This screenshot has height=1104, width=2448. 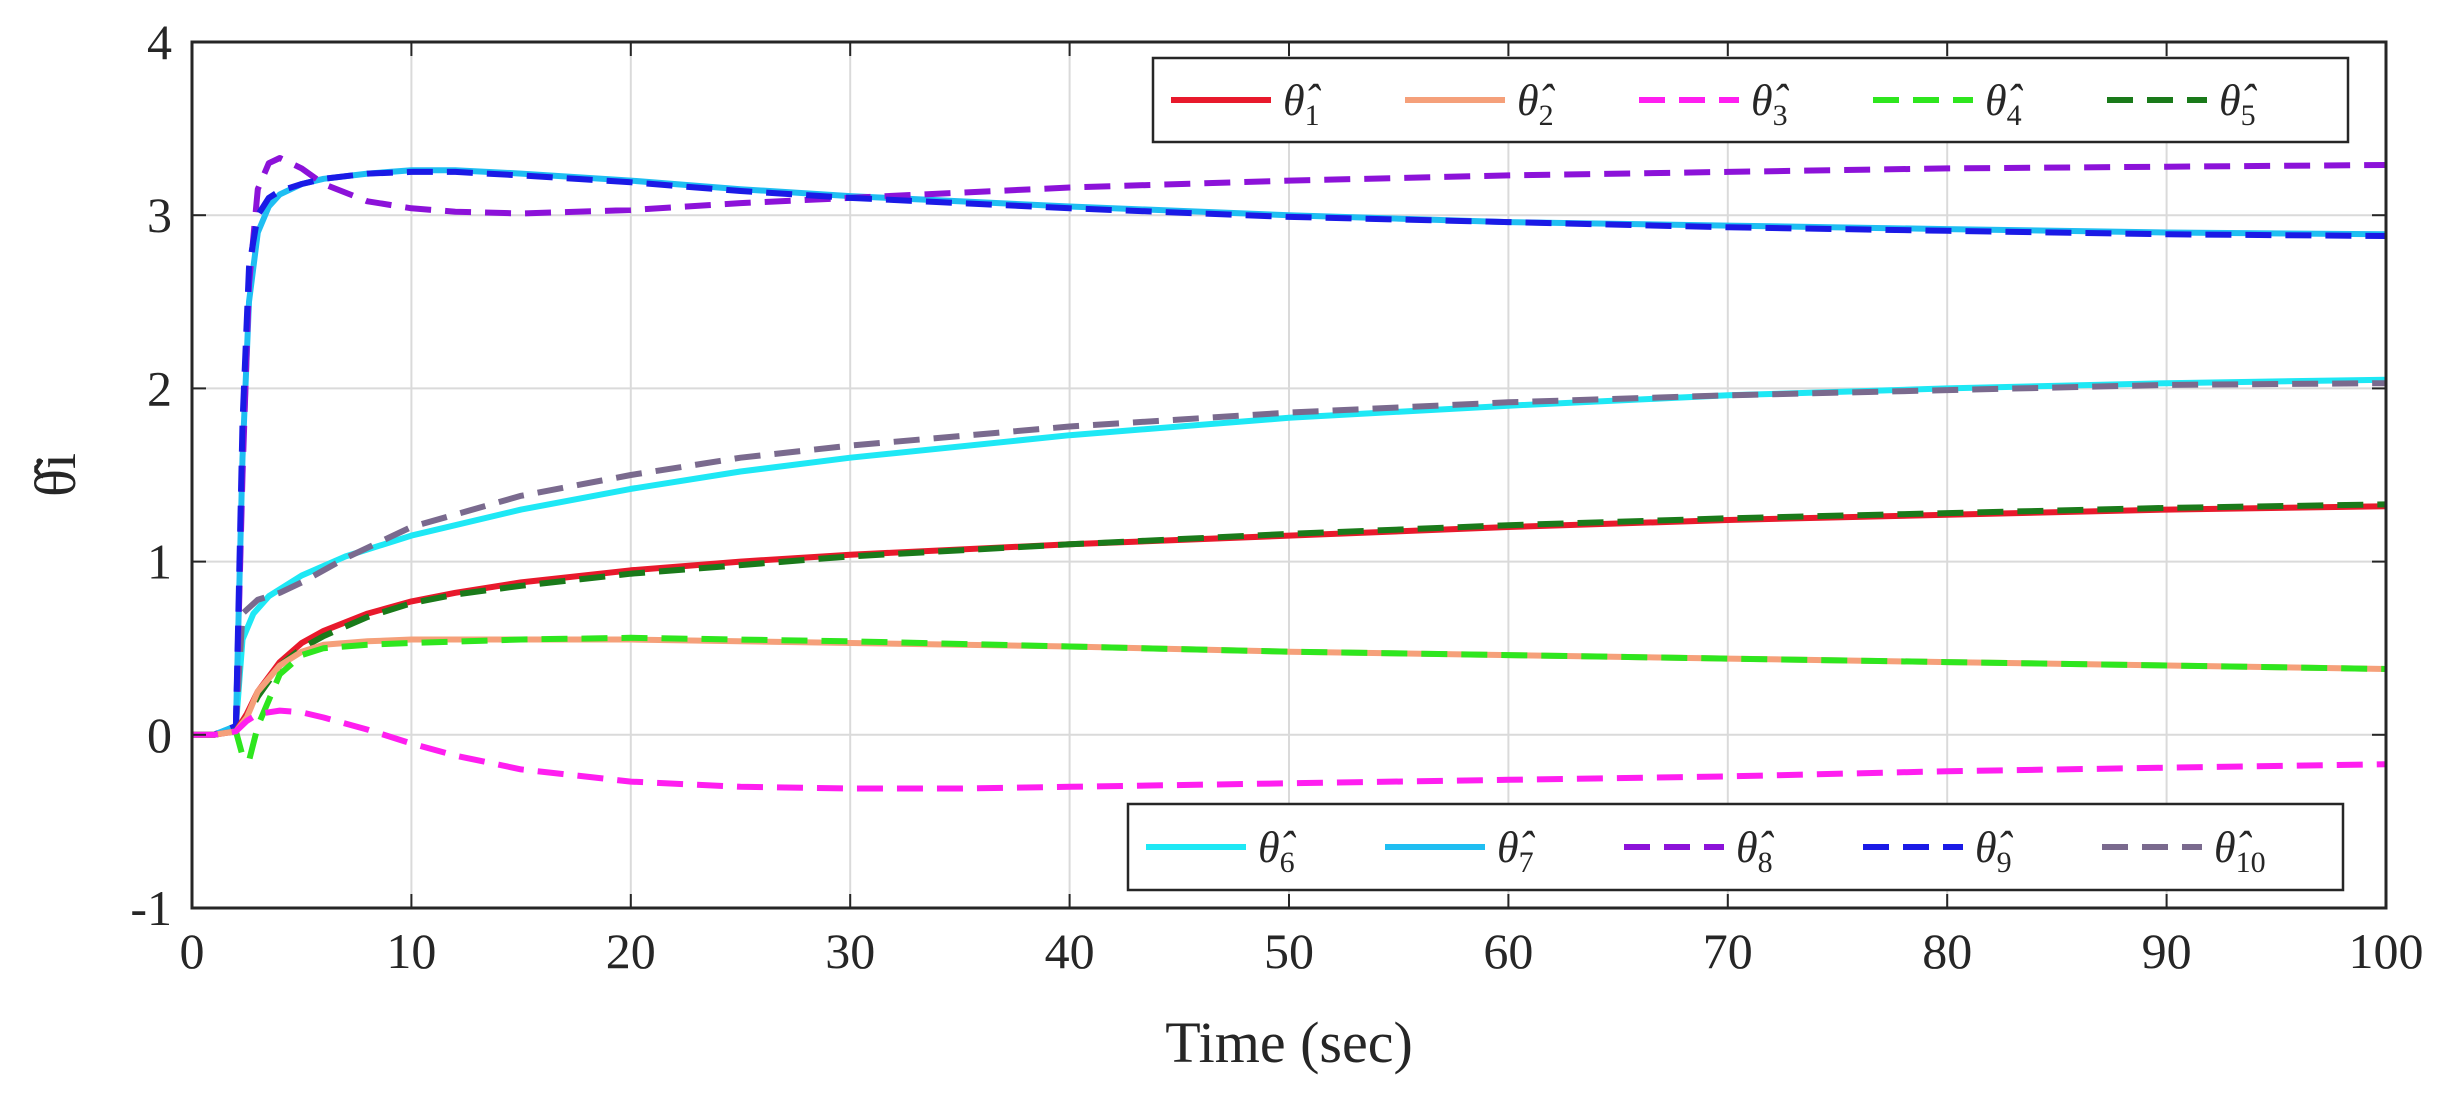 I want to click on legend-label-theta-5: θ̂5, so click(x=2238, y=104).